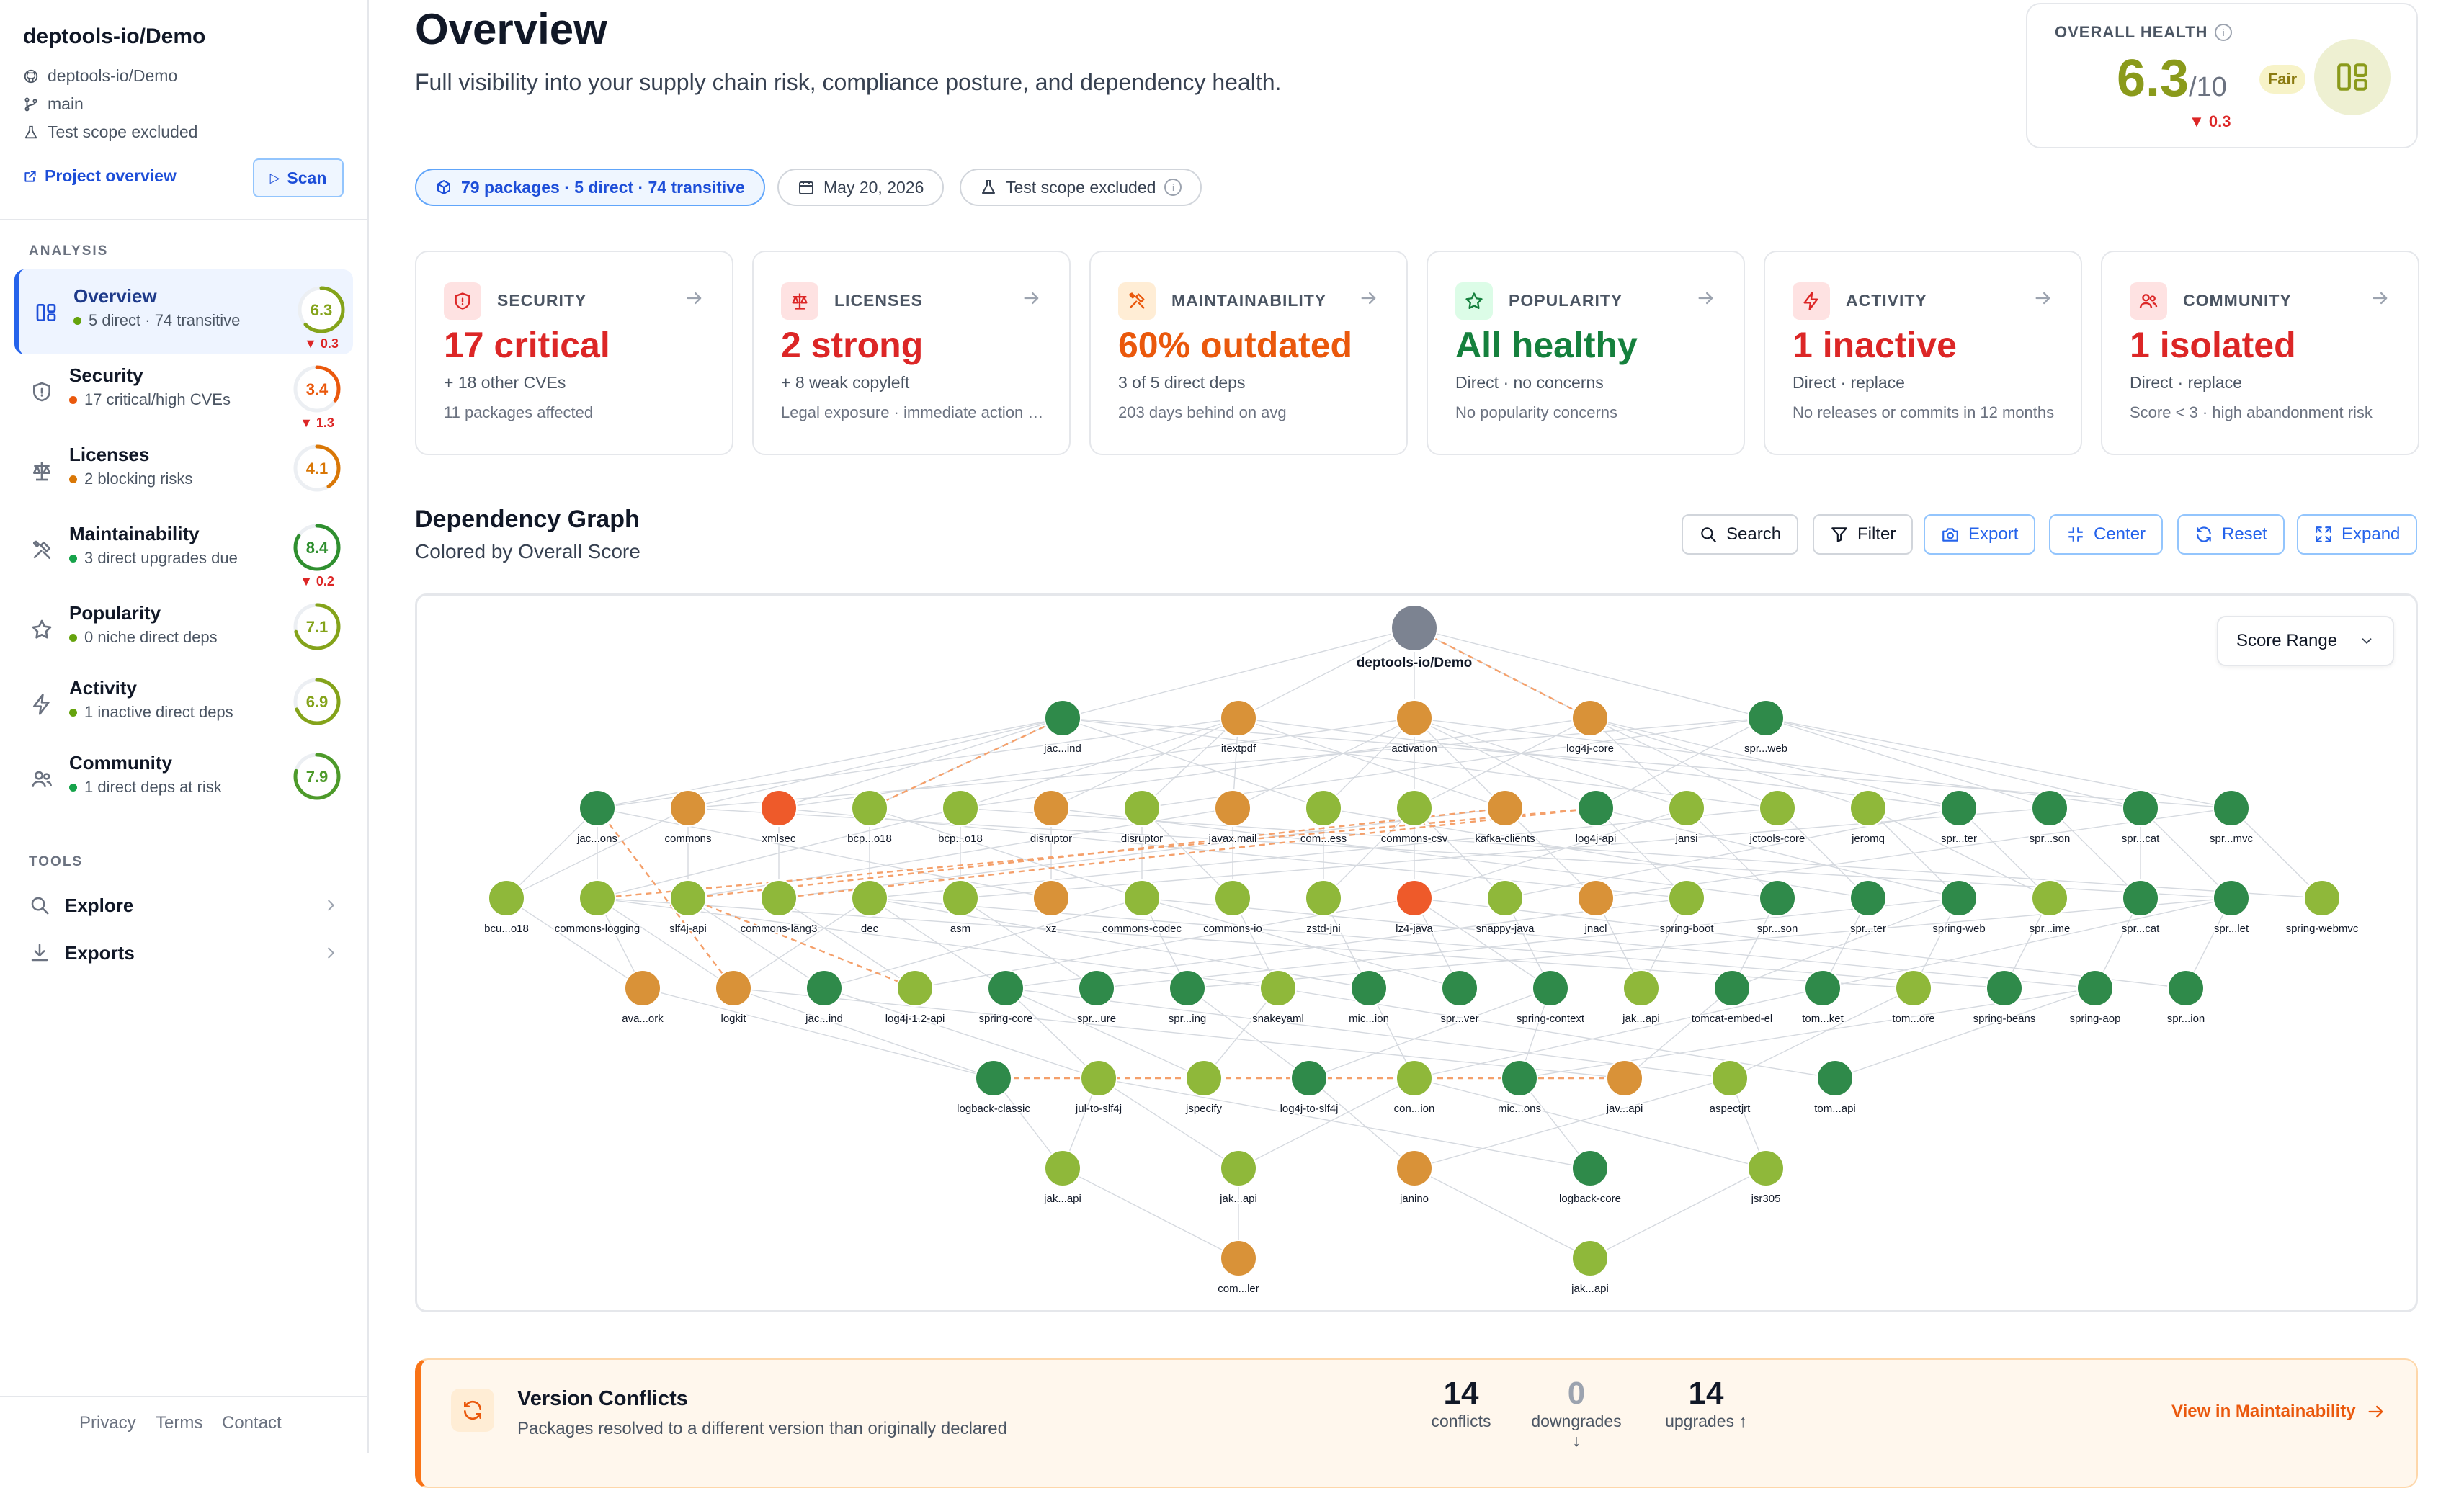 Image resolution: width=2464 pixels, height=1488 pixels. I want to click on graph-node: spr...ure, so click(1096, 997).